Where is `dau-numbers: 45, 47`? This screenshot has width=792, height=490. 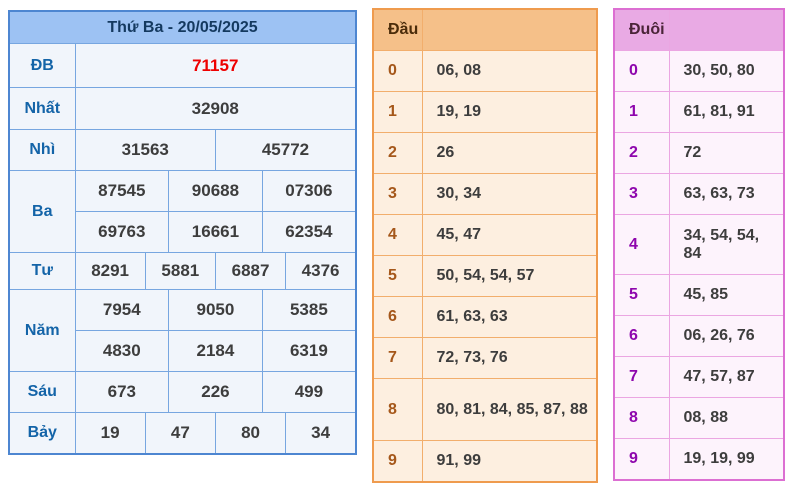 dau-numbers: 45, 47 is located at coordinates (509, 235).